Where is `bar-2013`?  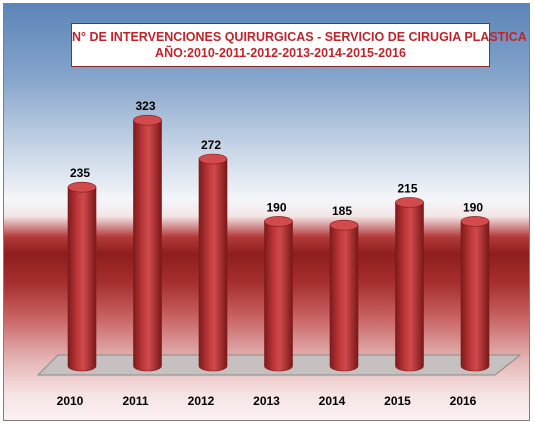
bar-2013 is located at coordinates (278, 294).